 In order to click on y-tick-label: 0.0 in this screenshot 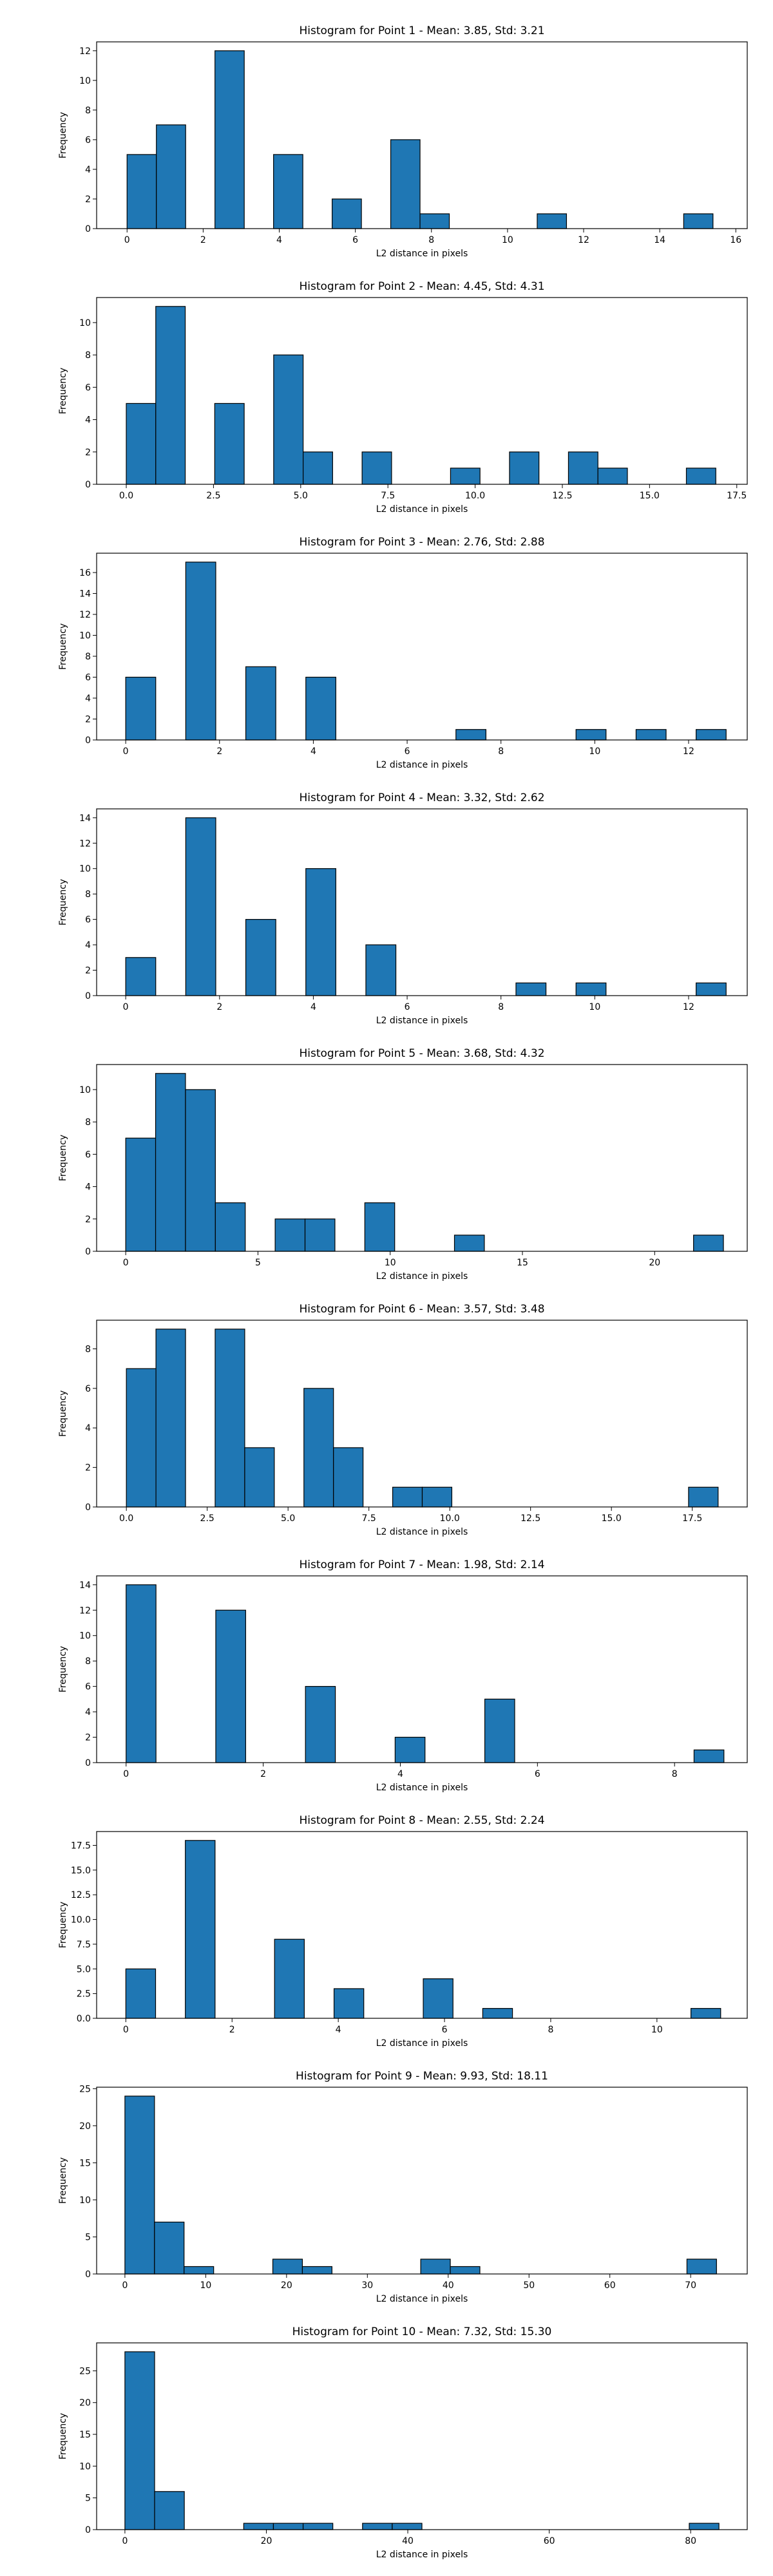, I will do `click(84, 2019)`.